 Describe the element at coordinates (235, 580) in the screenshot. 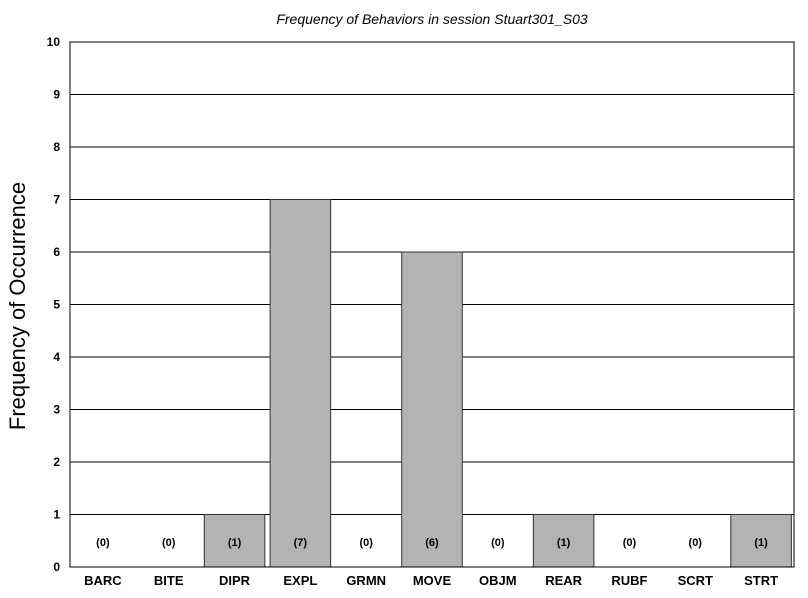

I see `x-tick-label: DIPR` at that location.